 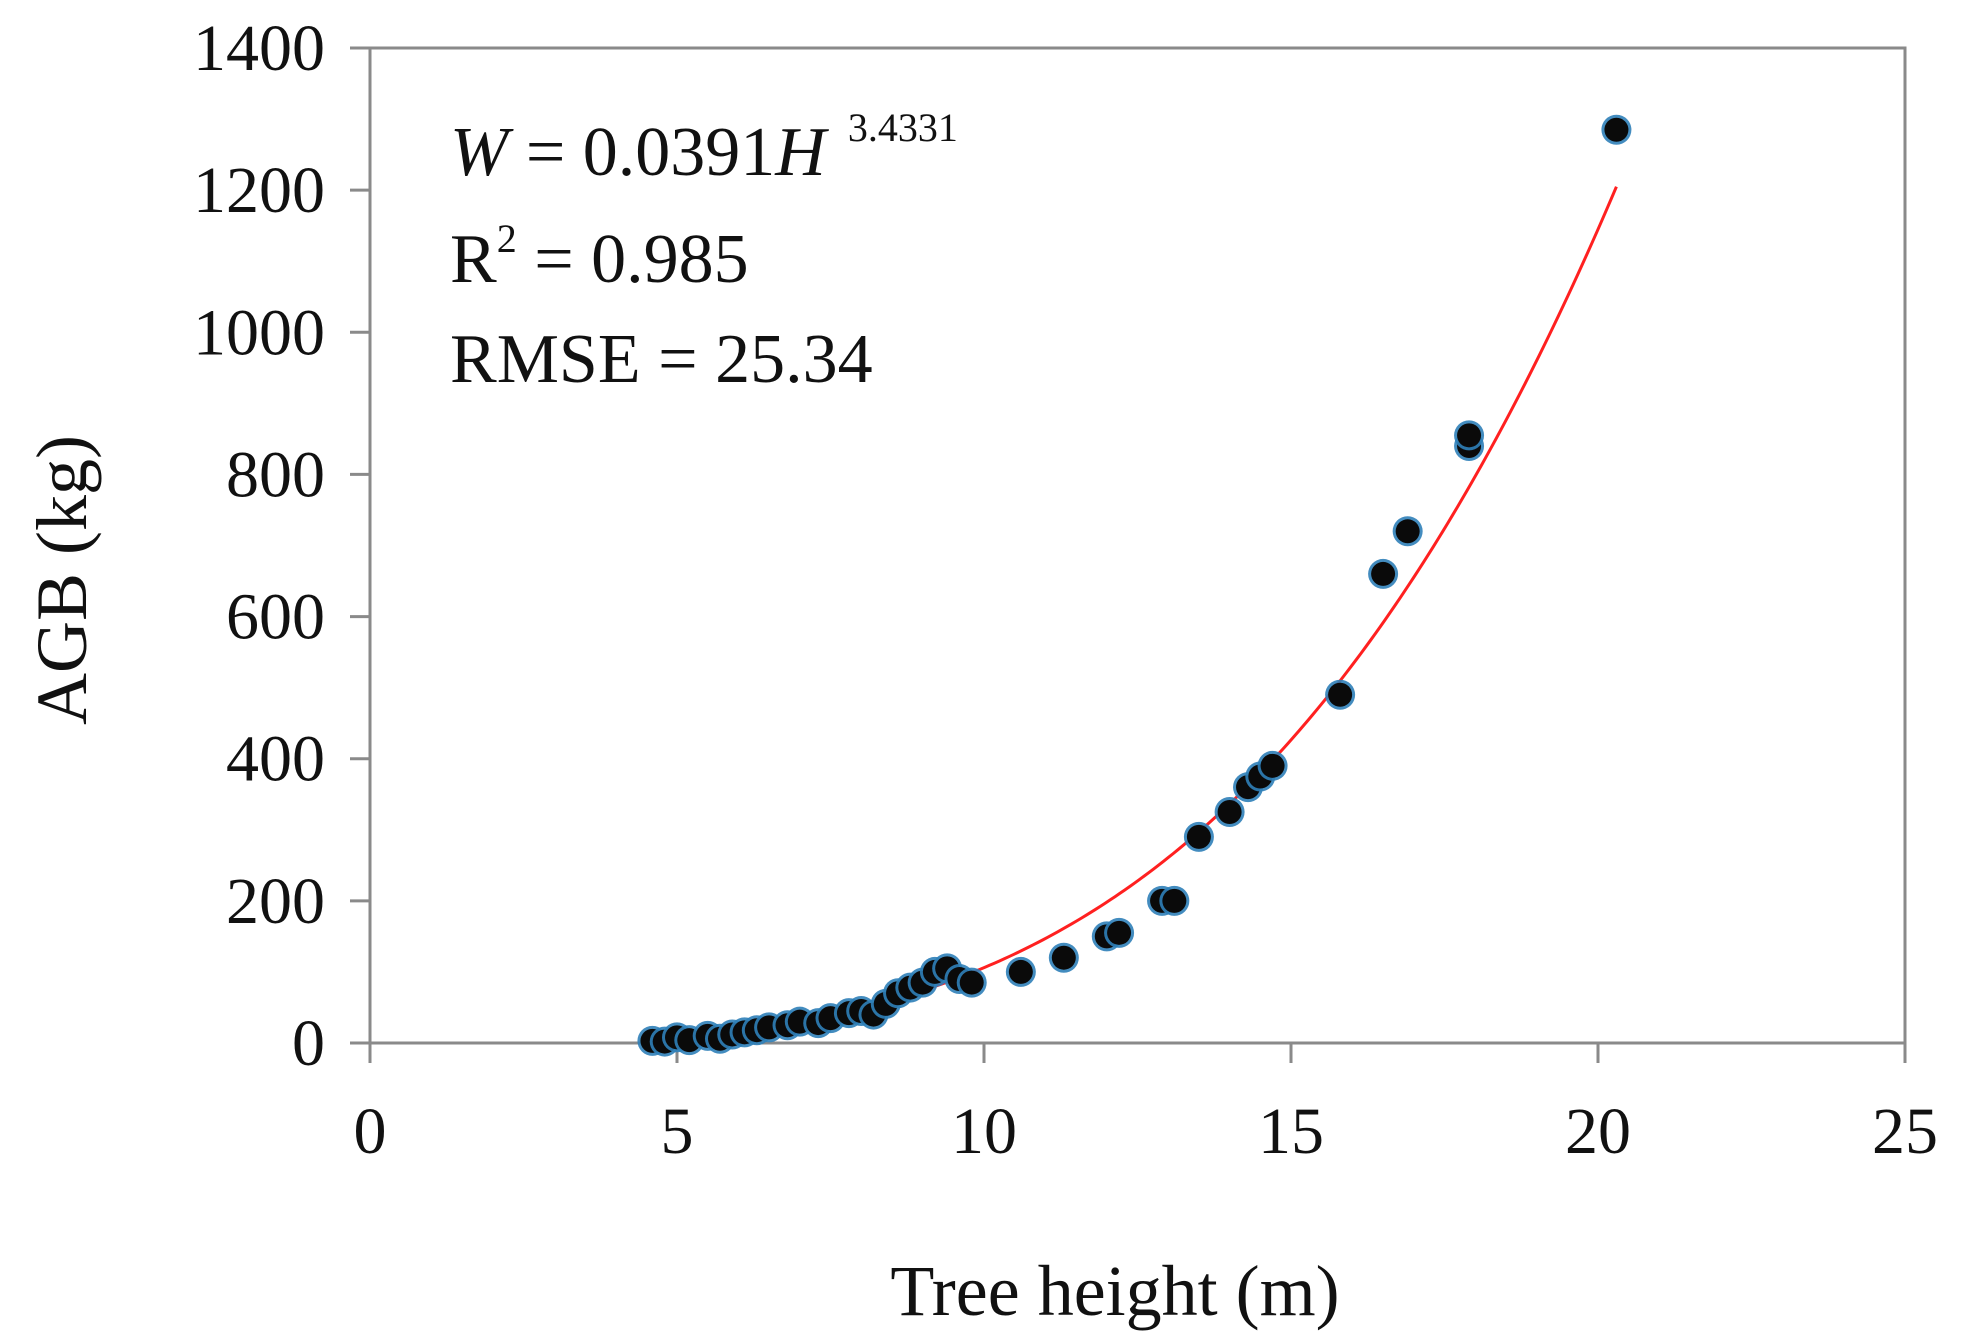 What do you see at coordinates (1291, 1131) in the screenshot?
I see `x-tick-label: 15` at bounding box center [1291, 1131].